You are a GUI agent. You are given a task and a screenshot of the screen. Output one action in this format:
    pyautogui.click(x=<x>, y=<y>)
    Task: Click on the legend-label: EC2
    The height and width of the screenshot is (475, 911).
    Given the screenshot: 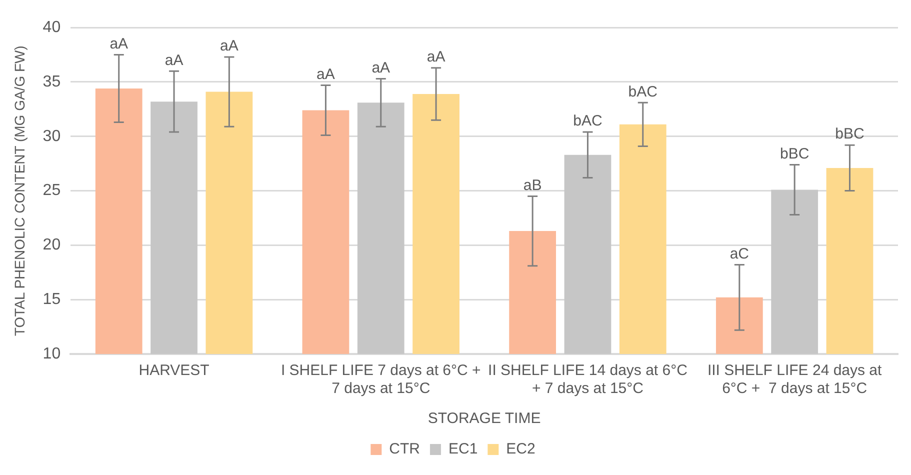 What is the action you would take?
    pyautogui.click(x=521, y=449)
    